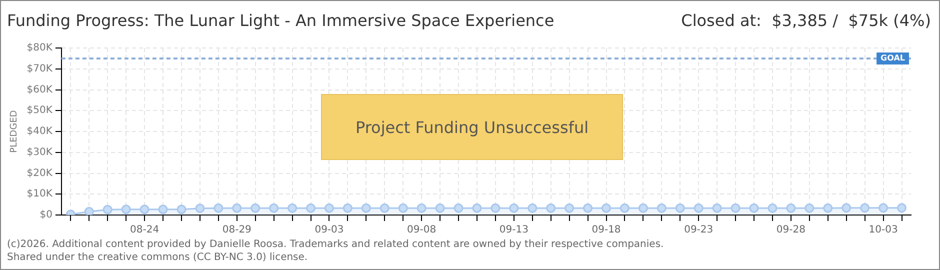 The image size is (940, 270). What do you see at coordinates (237, 230) in the screenshot?
I see `x-tick-label: 08-29` at bounding box center [237, 230].